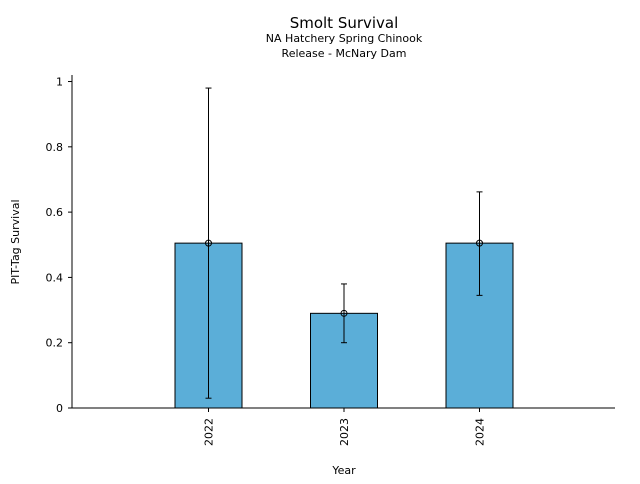 This screenshot has height=484, width=640. I want to click on y-tick-label: 0.2, so click(55, 343).